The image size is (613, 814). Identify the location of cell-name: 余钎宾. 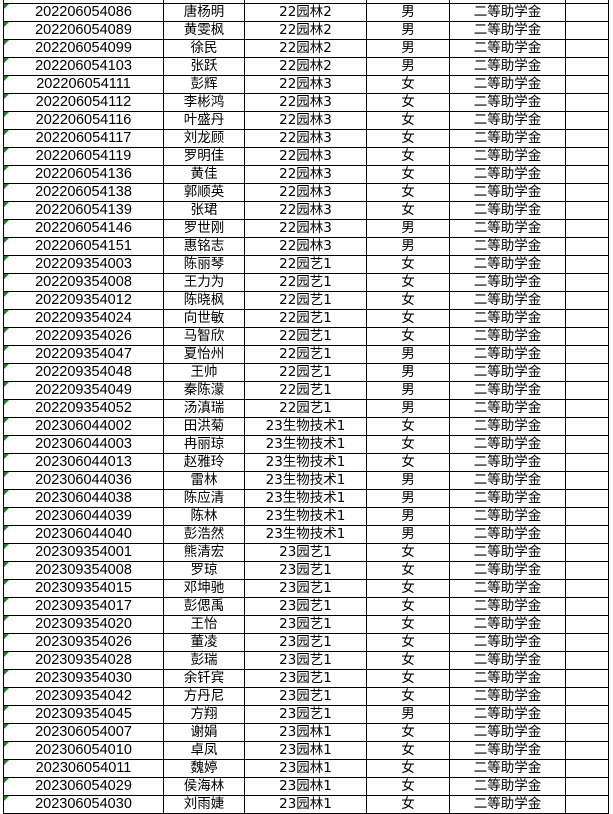
(204, 678).